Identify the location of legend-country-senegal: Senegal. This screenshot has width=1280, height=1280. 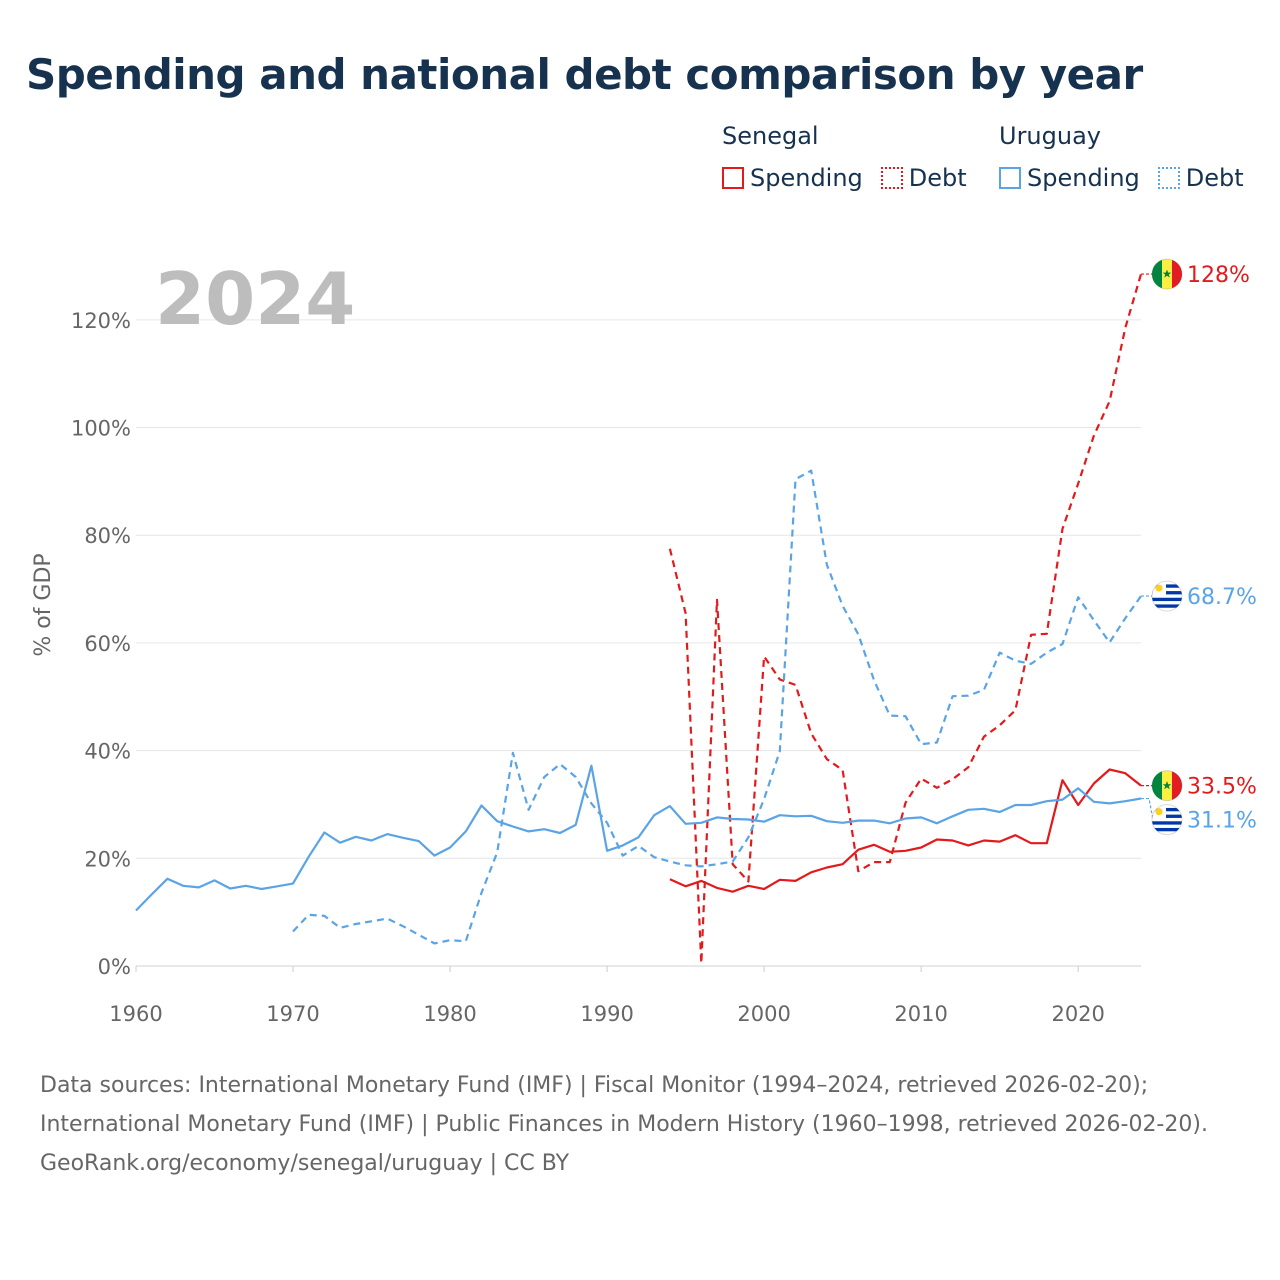
(770, 136).